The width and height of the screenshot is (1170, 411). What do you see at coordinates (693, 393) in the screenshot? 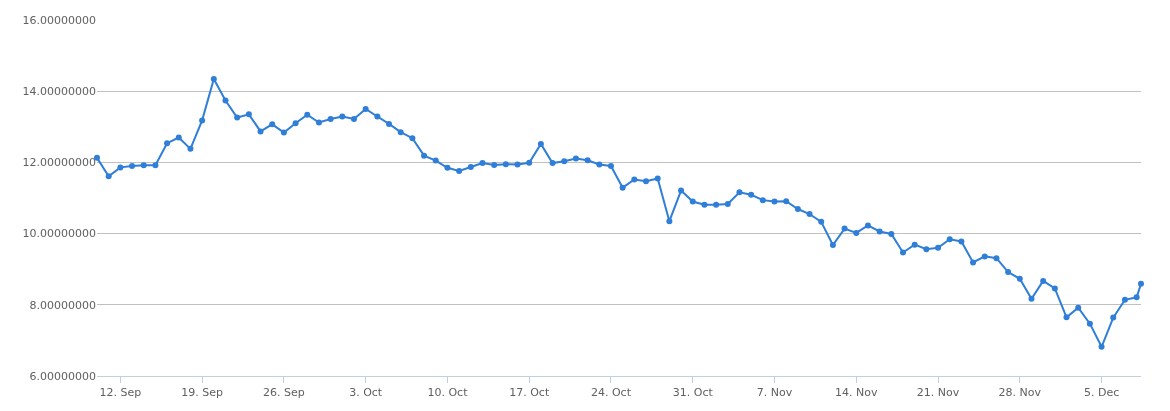
I see `x-tick-label: 31. Oct` at bounding box center [693, 393].